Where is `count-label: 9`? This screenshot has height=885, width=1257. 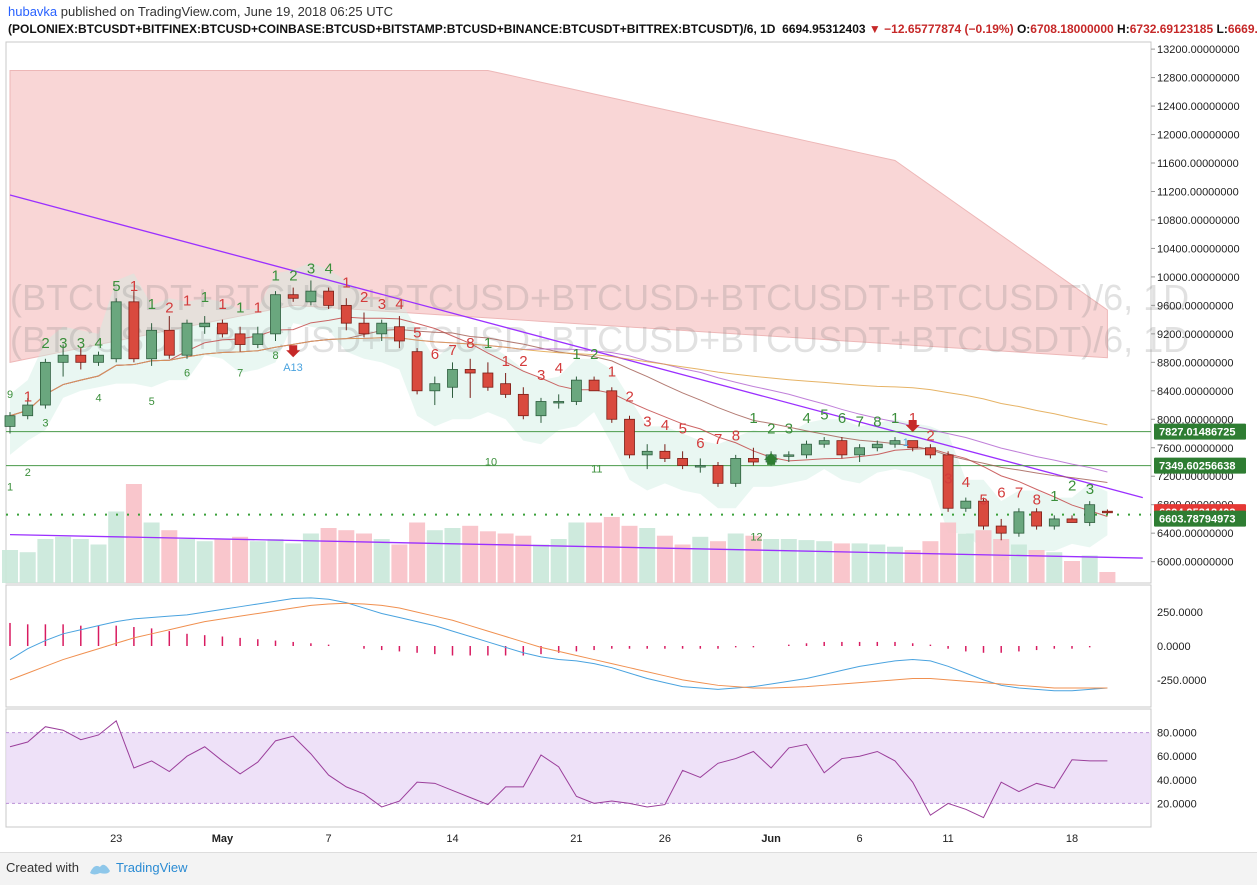
count-label: 9 is located at coordinates (10, 395).